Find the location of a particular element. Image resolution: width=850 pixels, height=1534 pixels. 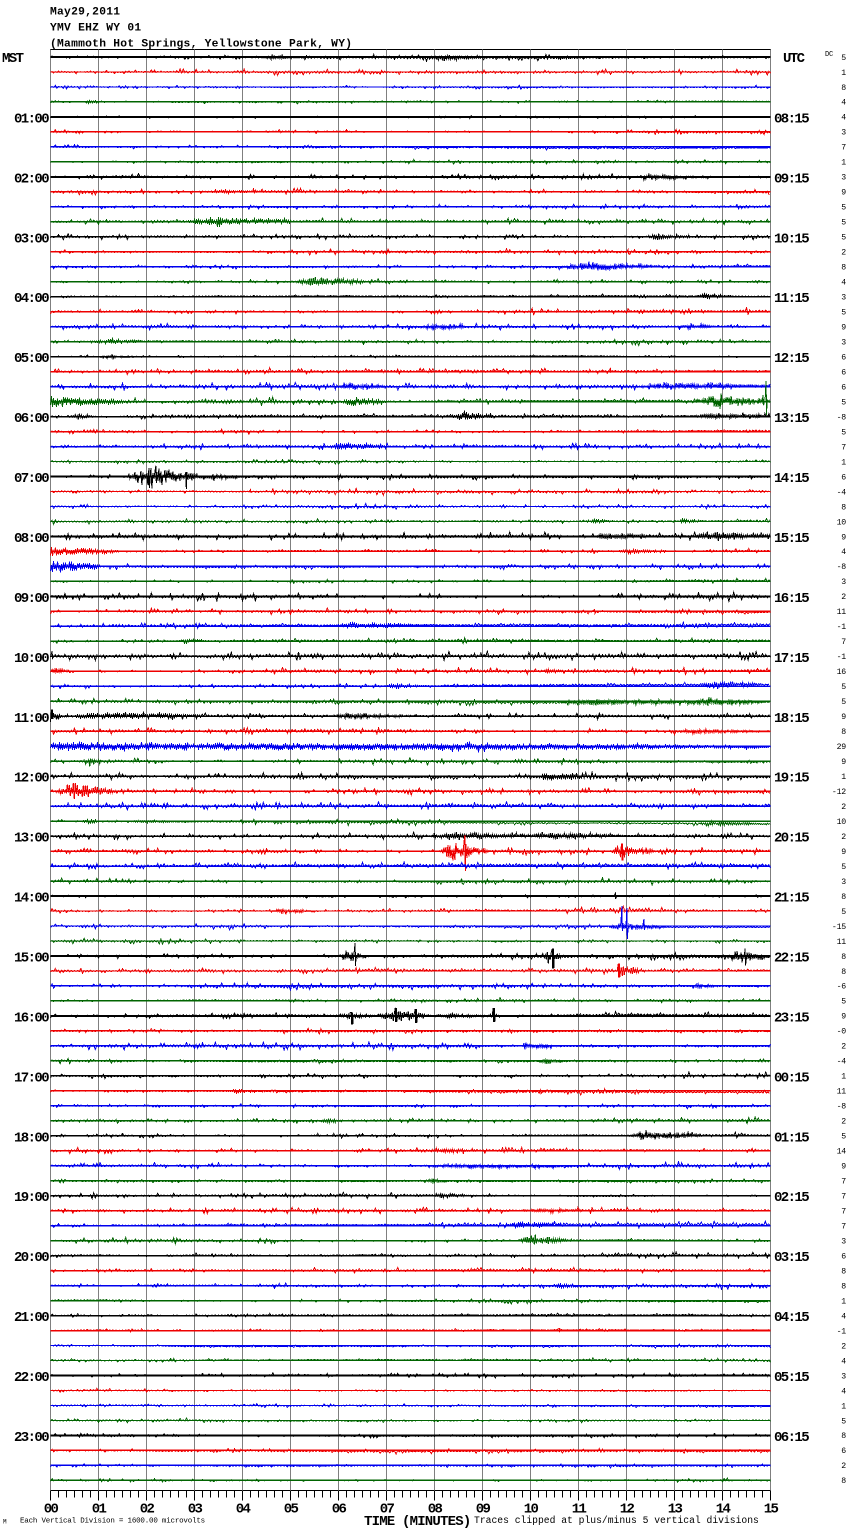

svg-text: 20:00 is located at coordinates (31, 1258).